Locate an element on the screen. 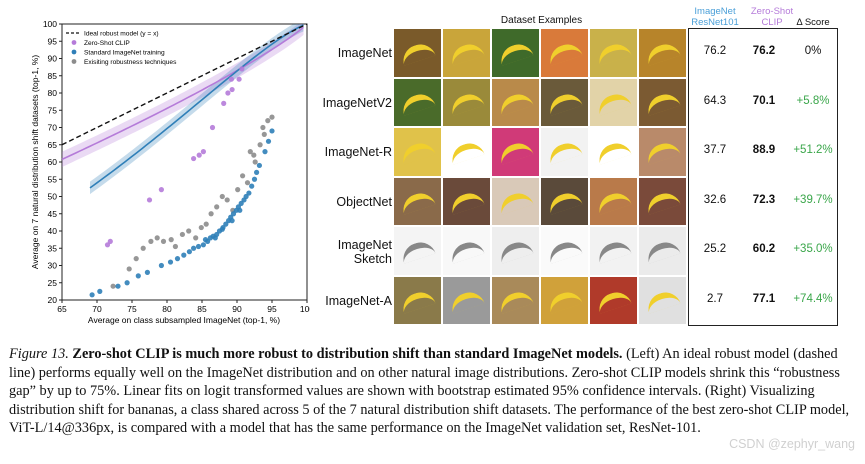 This screenshot has width=865, height=464. row-label: ImageNet-R is located at coordinates (358, 152).